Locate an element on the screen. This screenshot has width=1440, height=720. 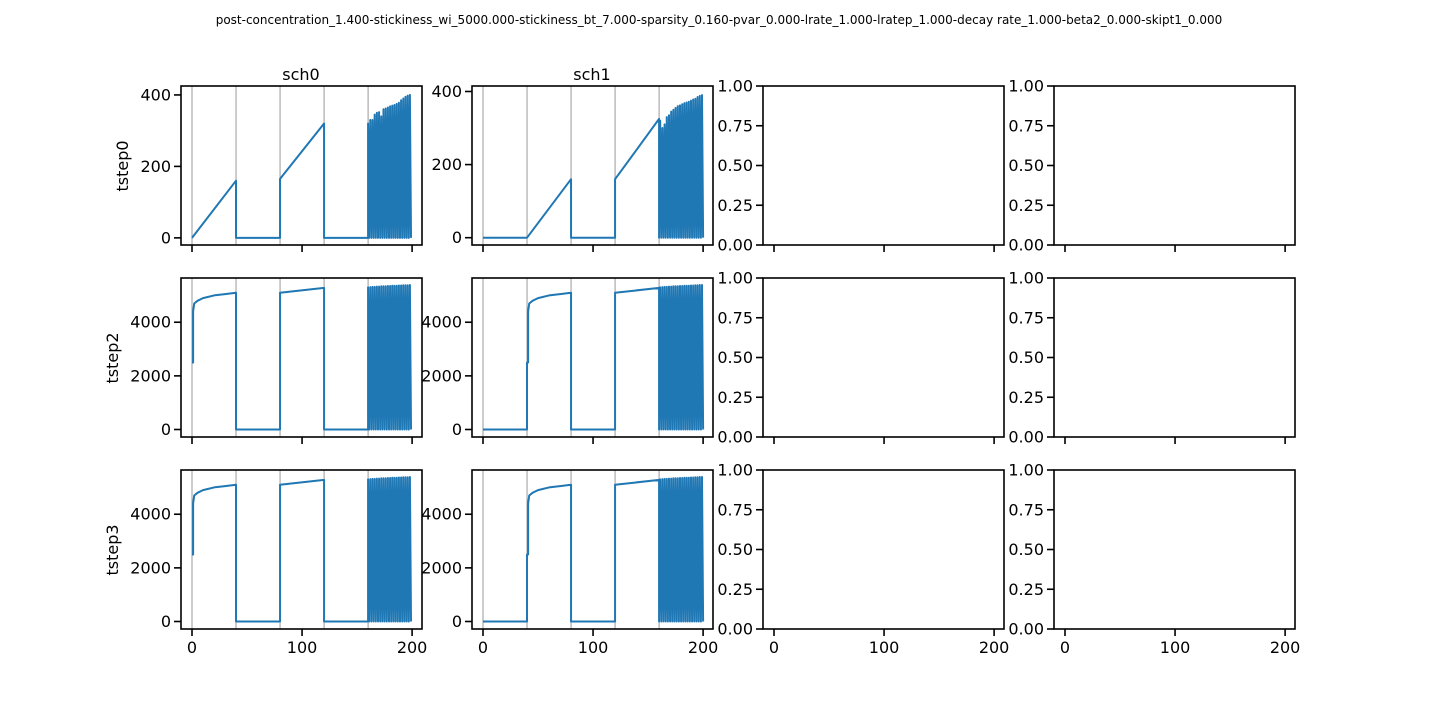
panel-tstep2-sch0: 0 2000 4000 is located at coordinates (276, 360).